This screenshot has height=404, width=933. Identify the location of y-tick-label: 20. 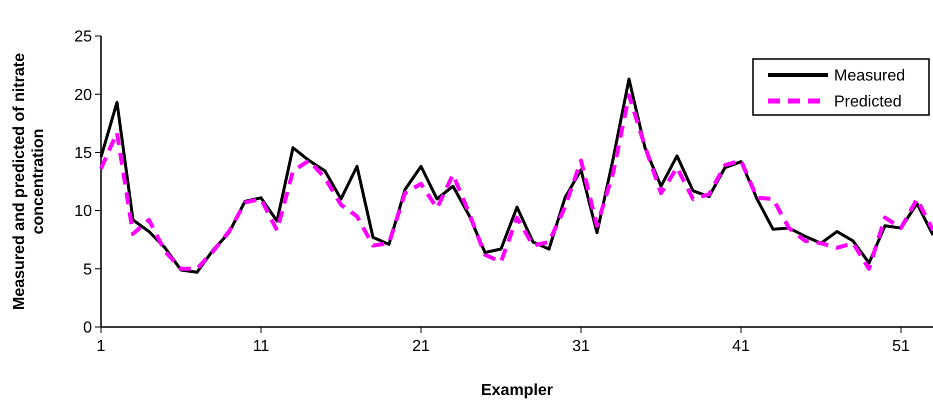
(83, 95).